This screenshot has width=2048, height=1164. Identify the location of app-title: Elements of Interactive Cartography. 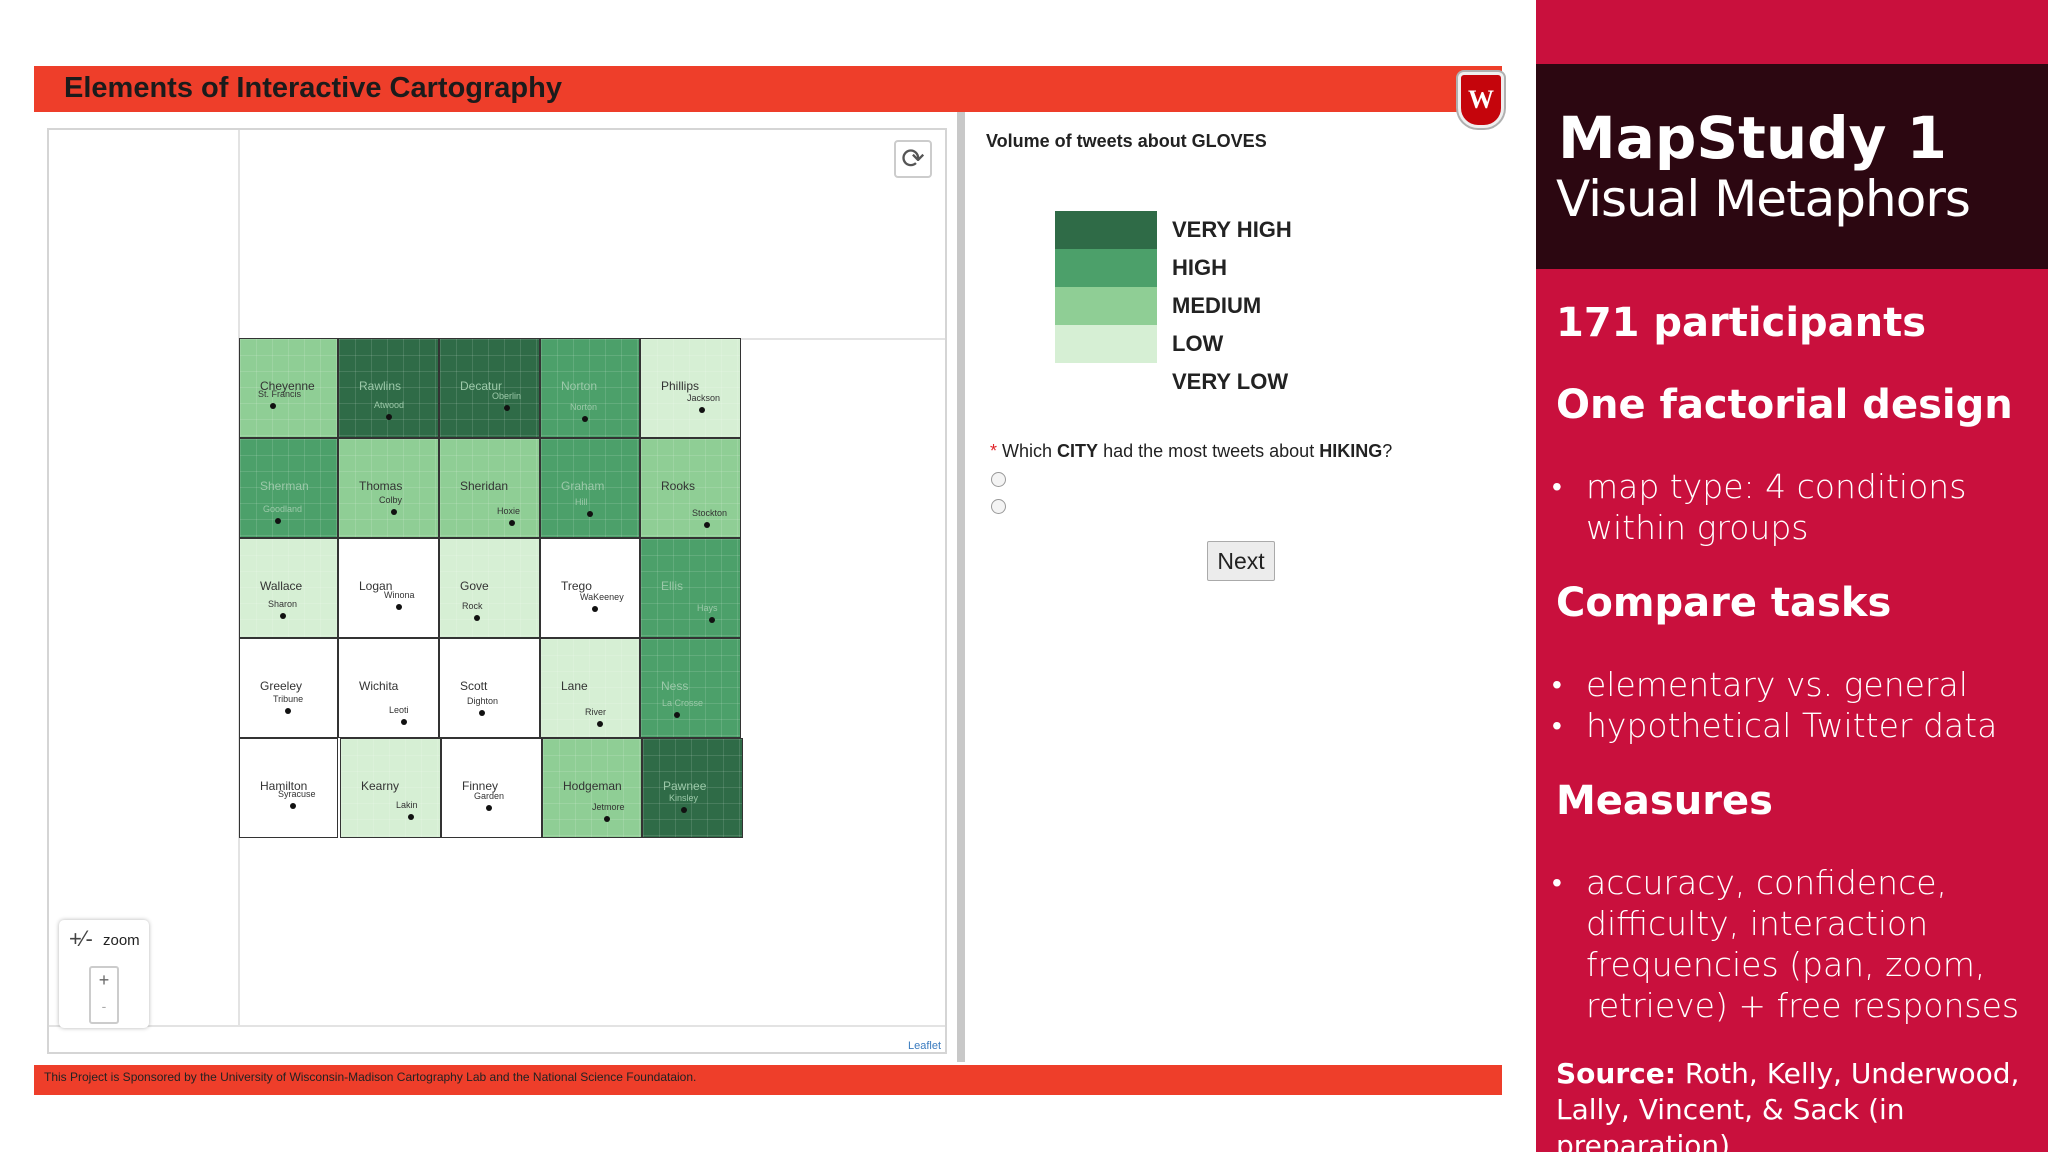
(313, 88).